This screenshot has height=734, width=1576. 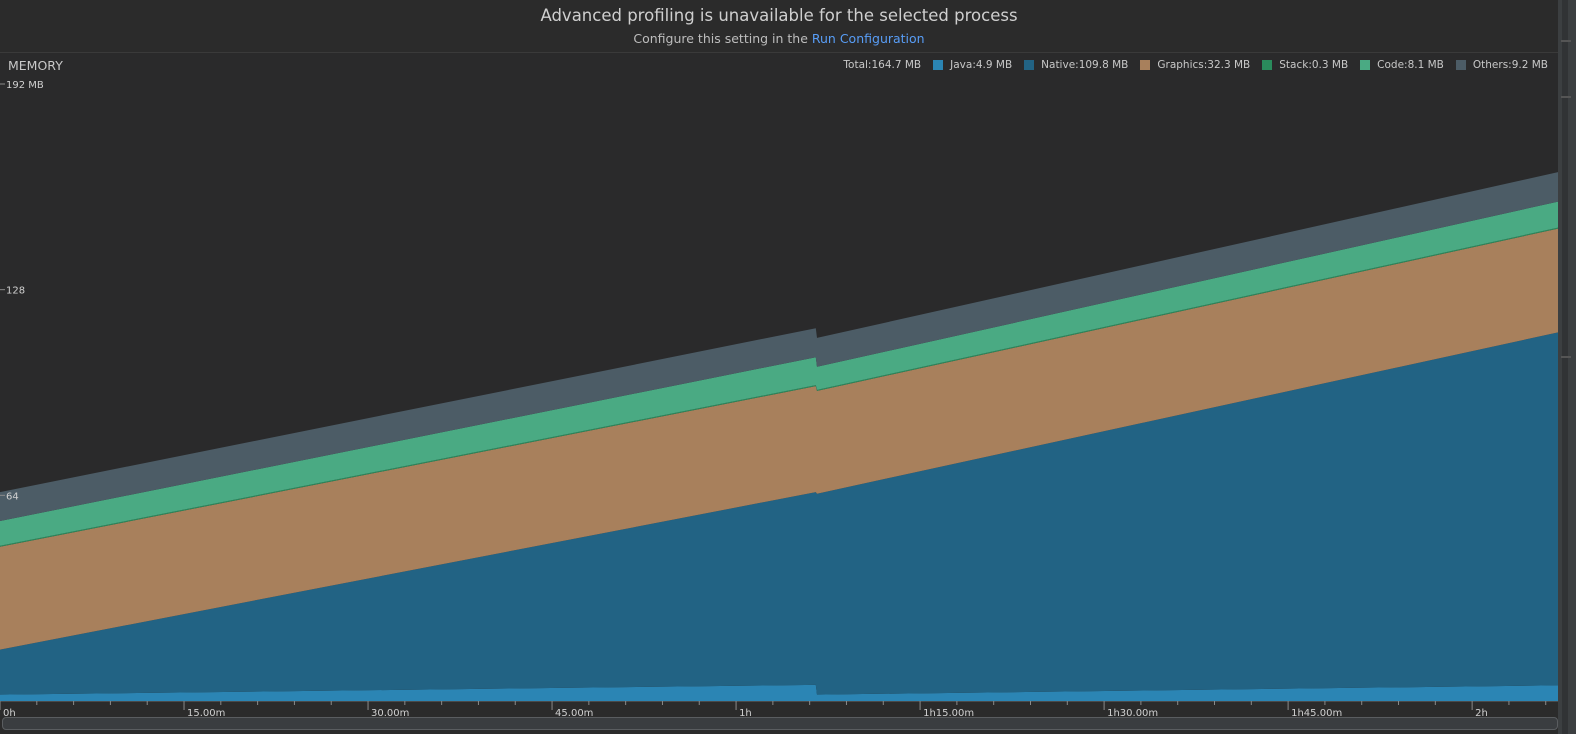 I want to click on legend-label-stack: Stack:0.3 MB, so click(x=1314, y=65).